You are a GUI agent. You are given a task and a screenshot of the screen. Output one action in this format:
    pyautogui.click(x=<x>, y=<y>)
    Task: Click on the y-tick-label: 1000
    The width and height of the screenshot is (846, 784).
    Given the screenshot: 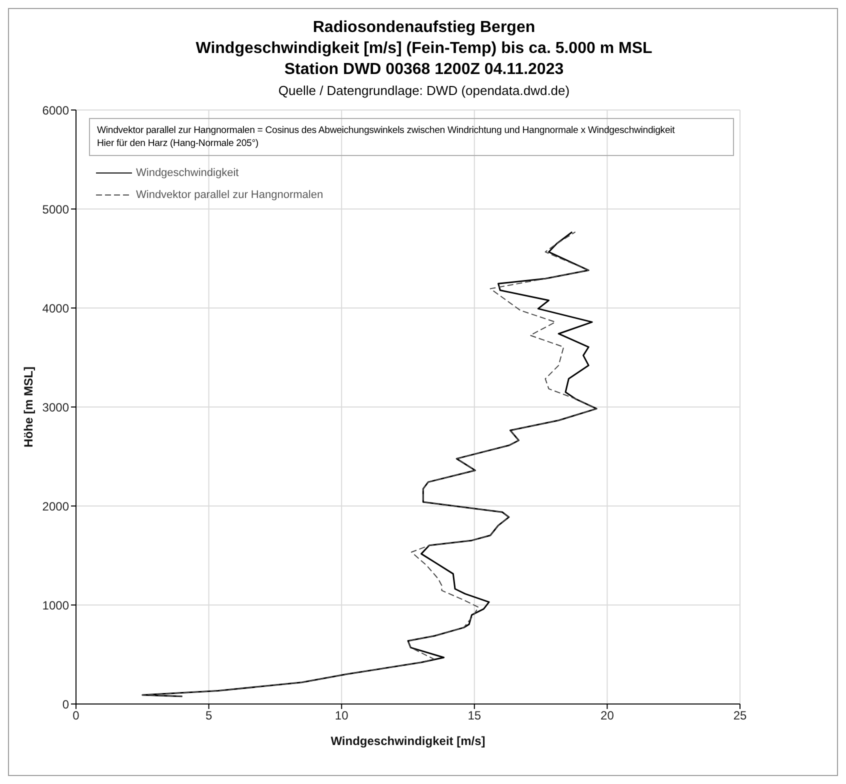 What is the action you would take?
    pyautogui.click(x=56, y=605)
    